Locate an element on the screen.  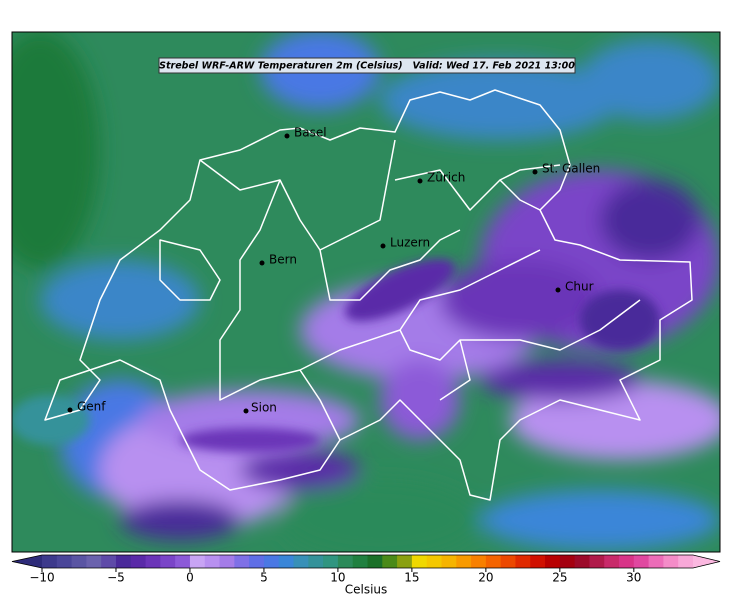
city-label: Luzern is located at coordinates (410, 243).